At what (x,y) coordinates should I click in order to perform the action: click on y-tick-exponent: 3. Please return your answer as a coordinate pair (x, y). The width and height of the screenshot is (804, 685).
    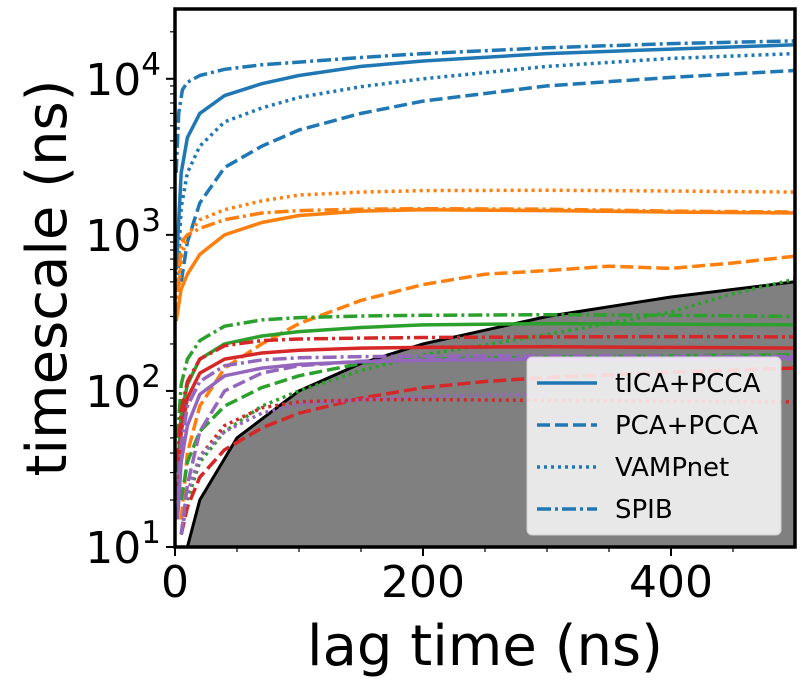
    Looking at the image, I should click on (151, 221).